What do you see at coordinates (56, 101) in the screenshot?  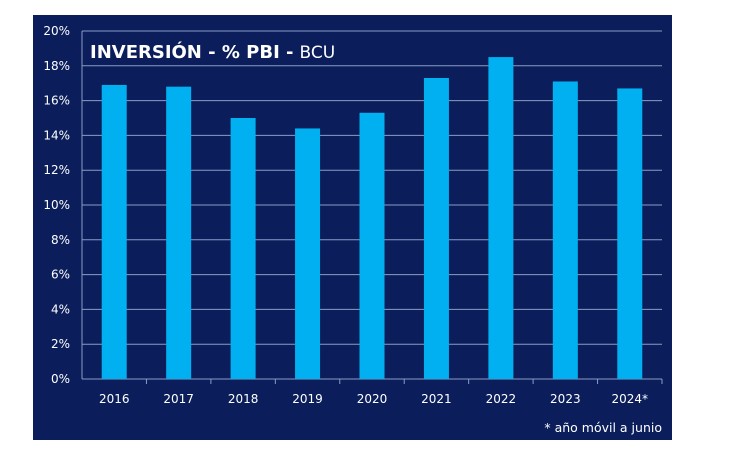 I see `y-tick-label: 16%` at bounding box center [56, 101].